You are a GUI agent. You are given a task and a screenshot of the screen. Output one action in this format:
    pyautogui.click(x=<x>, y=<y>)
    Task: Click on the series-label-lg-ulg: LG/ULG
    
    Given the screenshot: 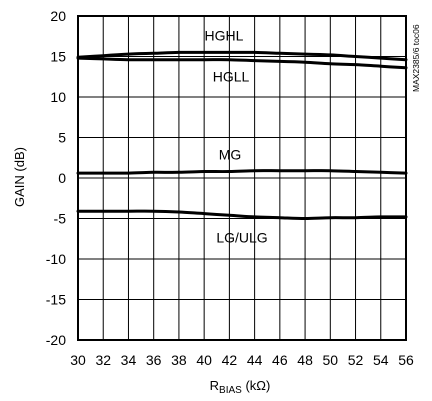 What is the action you would take?
    pyautogui.click(x=241, y=237)
    